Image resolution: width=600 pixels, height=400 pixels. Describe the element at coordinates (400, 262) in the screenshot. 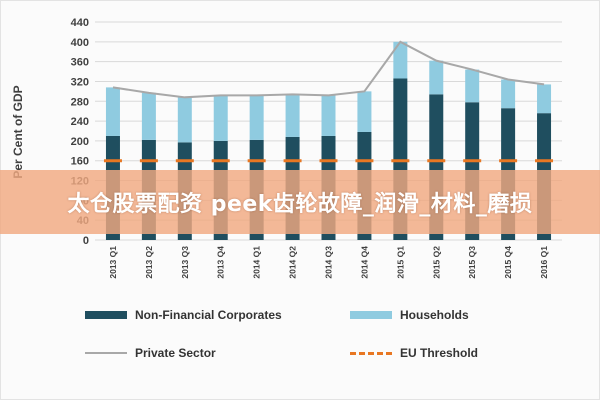

I see `x-tick-label: 2015 Q1` at that location.